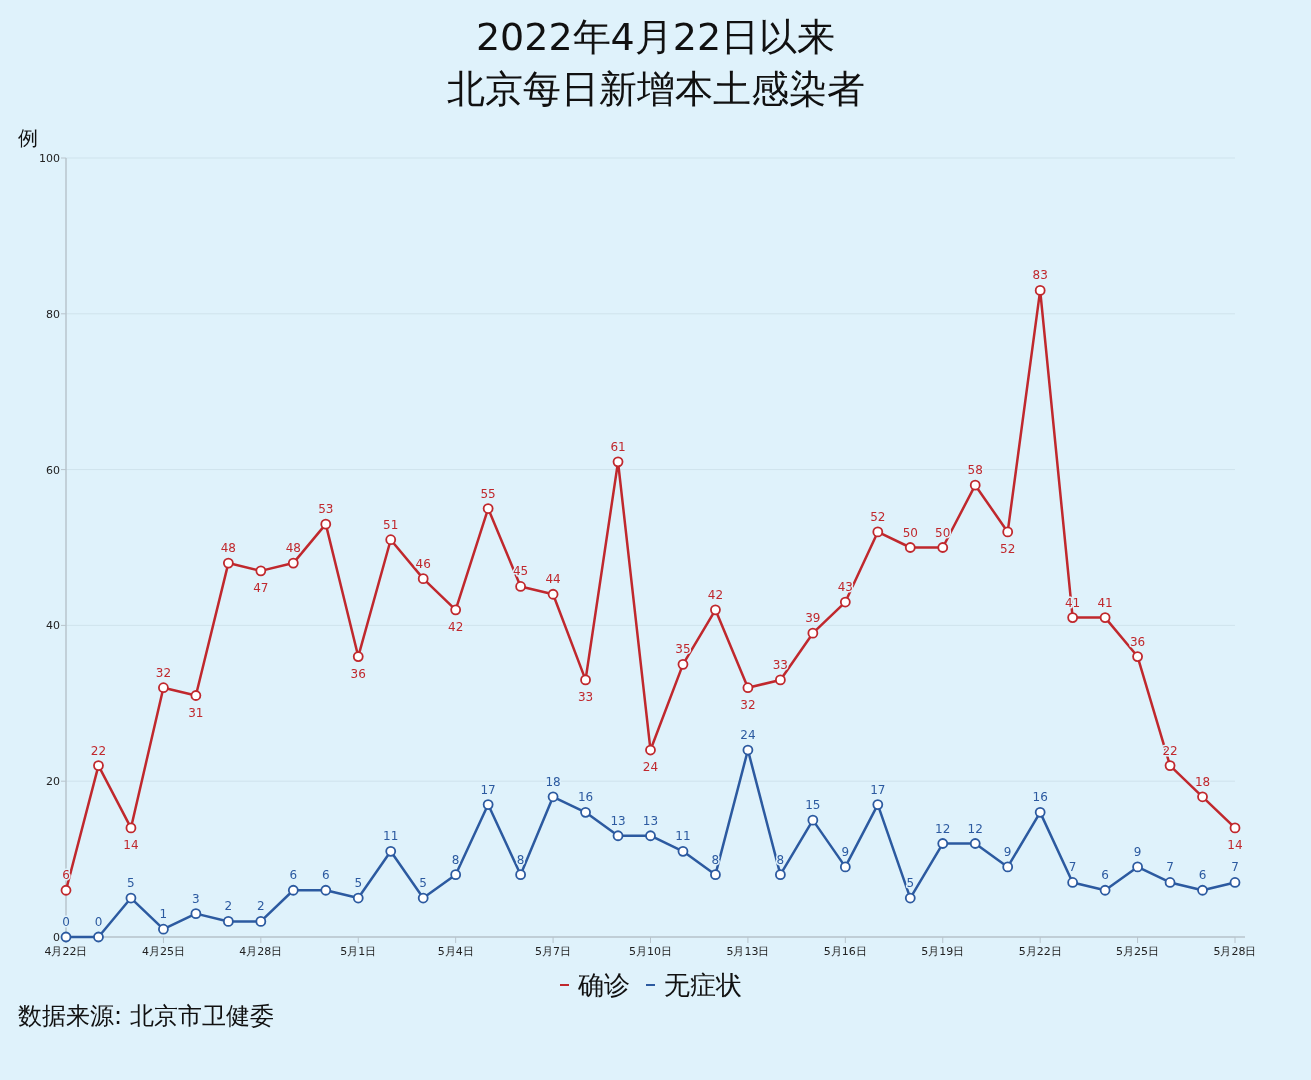 This screenshot has height=1080, width=1311. What do you see at coordinates (53, 470) in the screenshot?
I see `y-tick-label: 60` at bounding box center [53, 470].